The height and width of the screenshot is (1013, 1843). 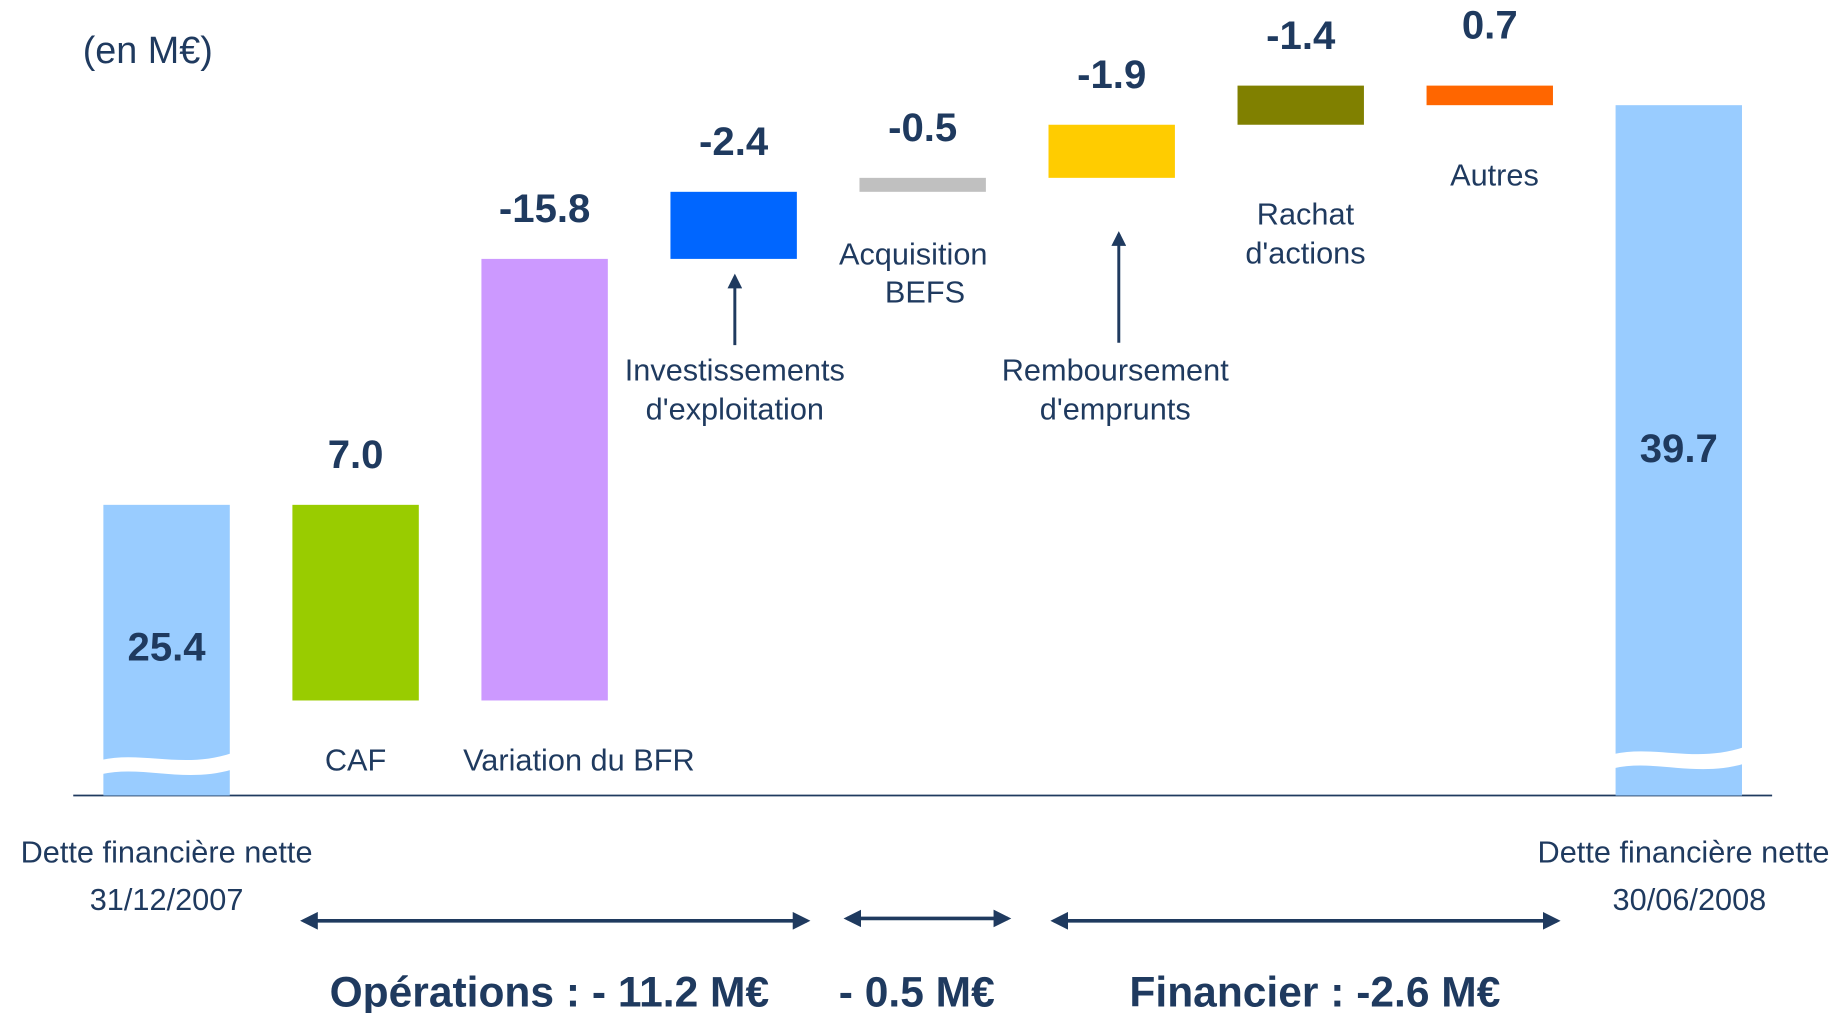 I want to click on value-label: 25.4, so click(x=167, y=647).